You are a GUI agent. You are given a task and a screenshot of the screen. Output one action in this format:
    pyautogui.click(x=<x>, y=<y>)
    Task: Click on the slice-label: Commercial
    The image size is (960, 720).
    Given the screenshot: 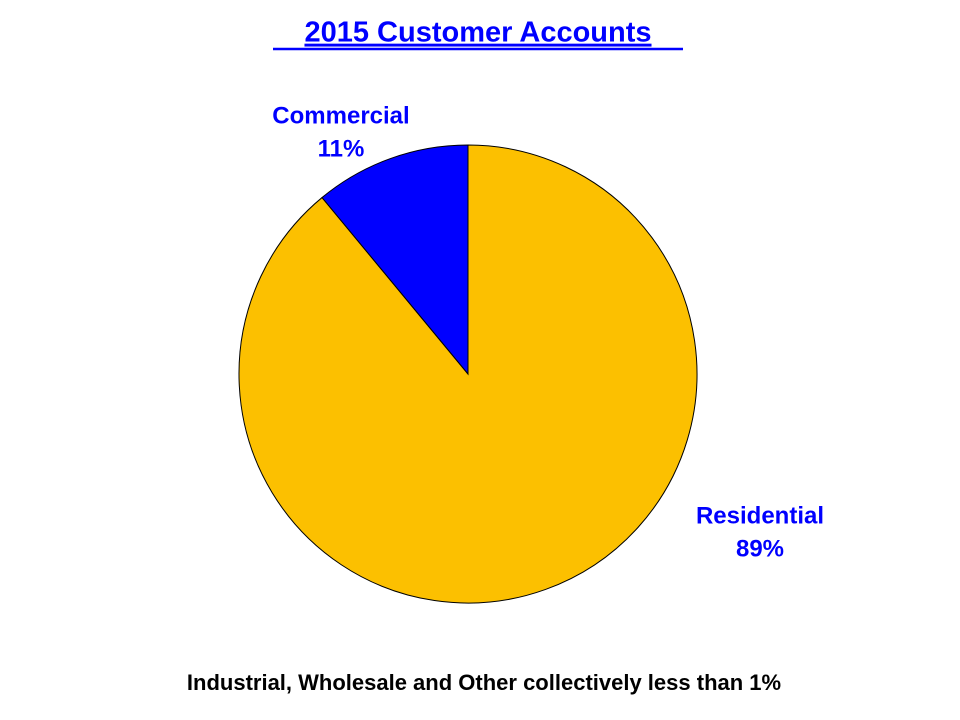 What is the action you would take?
    pyautogui.click(x=340, y=115)
    